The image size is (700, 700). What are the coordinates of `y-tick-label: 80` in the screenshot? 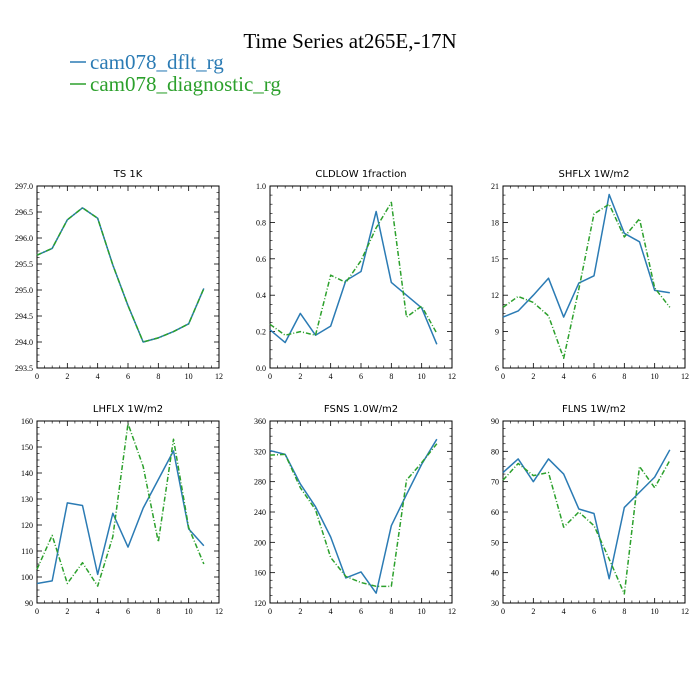 It's located at (495, 451).